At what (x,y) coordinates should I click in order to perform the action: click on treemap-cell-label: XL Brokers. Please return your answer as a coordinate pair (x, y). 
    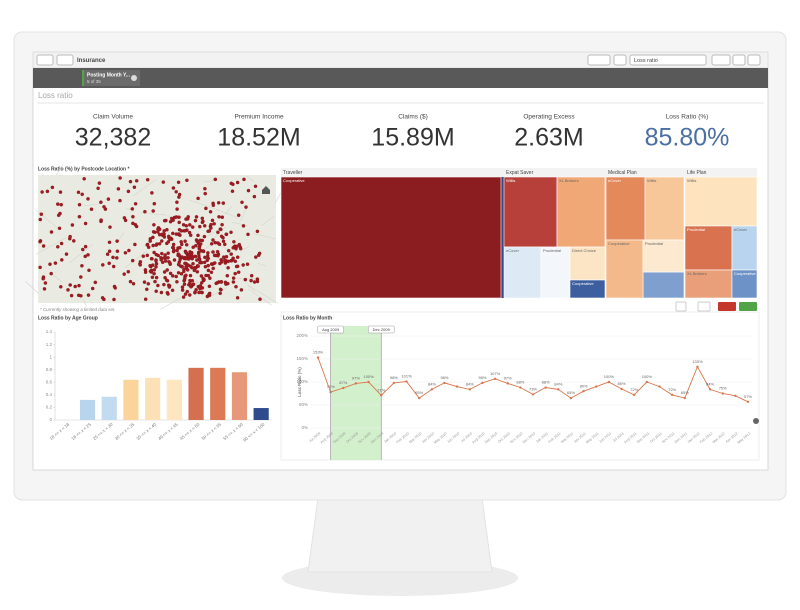
    Looking at the image, I should click on (569, 180).